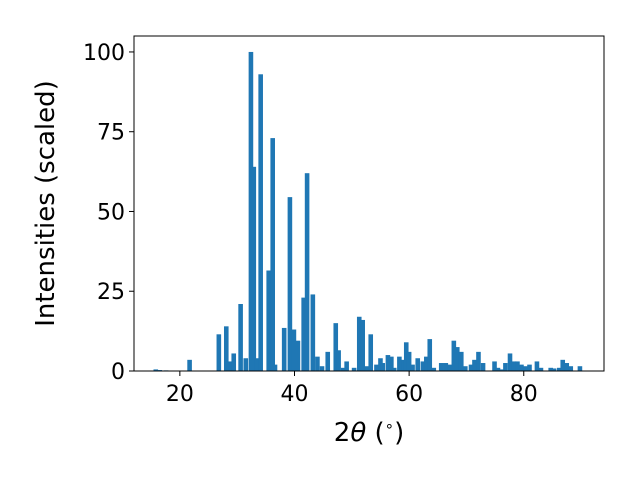 This screenshot has width=640, height=480. I want to click on x-axis-label: 2θ (∘), so click(369, 432).